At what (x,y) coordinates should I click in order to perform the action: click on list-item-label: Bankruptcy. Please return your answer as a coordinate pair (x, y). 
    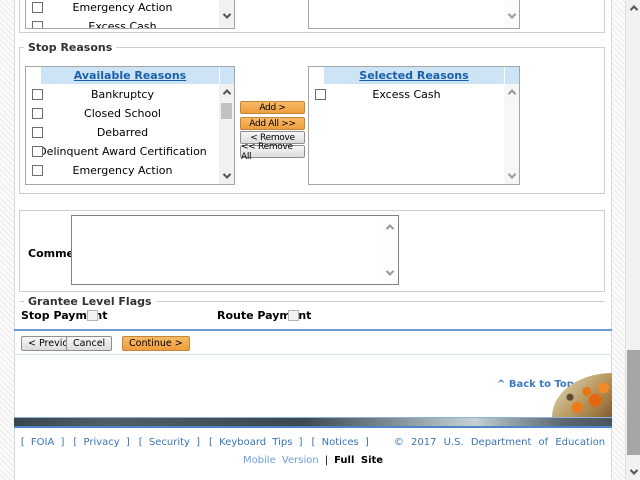
    Looking at the image, I should click on (122, 94).